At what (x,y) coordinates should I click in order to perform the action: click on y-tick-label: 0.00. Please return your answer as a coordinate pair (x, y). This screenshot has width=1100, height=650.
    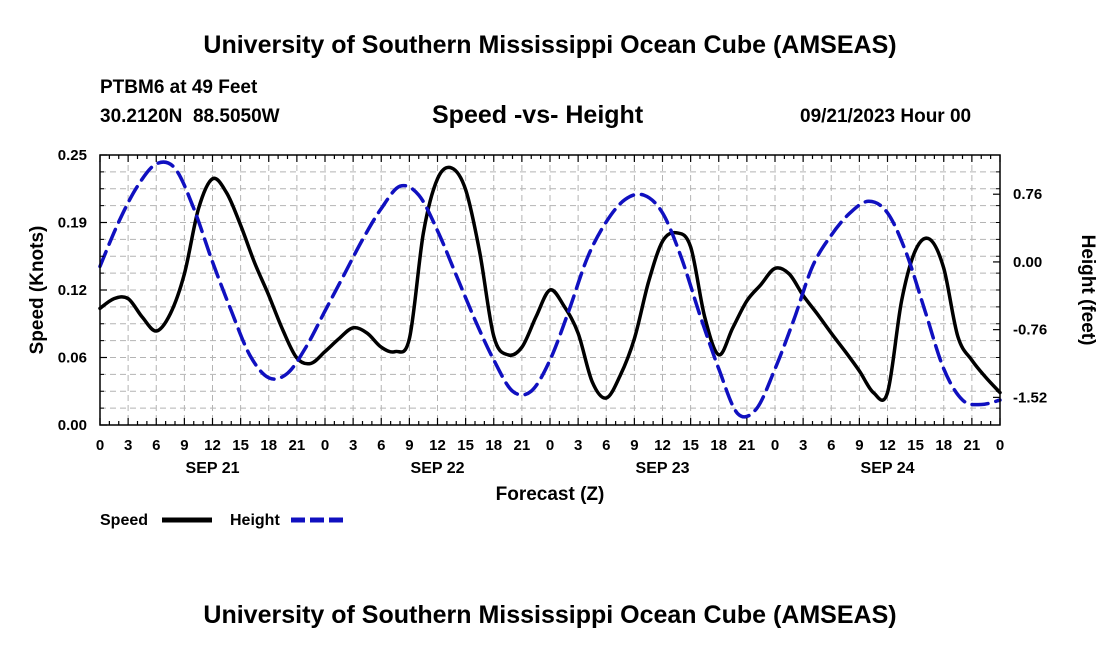
    Looking at the image, I should click on (72, 425).